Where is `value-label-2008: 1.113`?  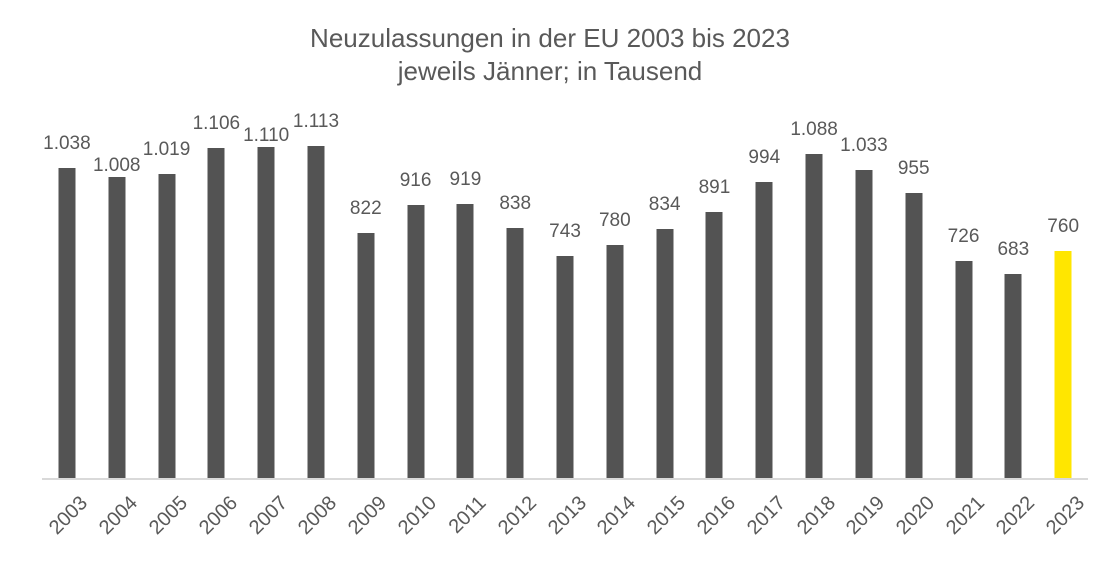 value-label-2008: 1.113 is located at coordinates (316, 121).